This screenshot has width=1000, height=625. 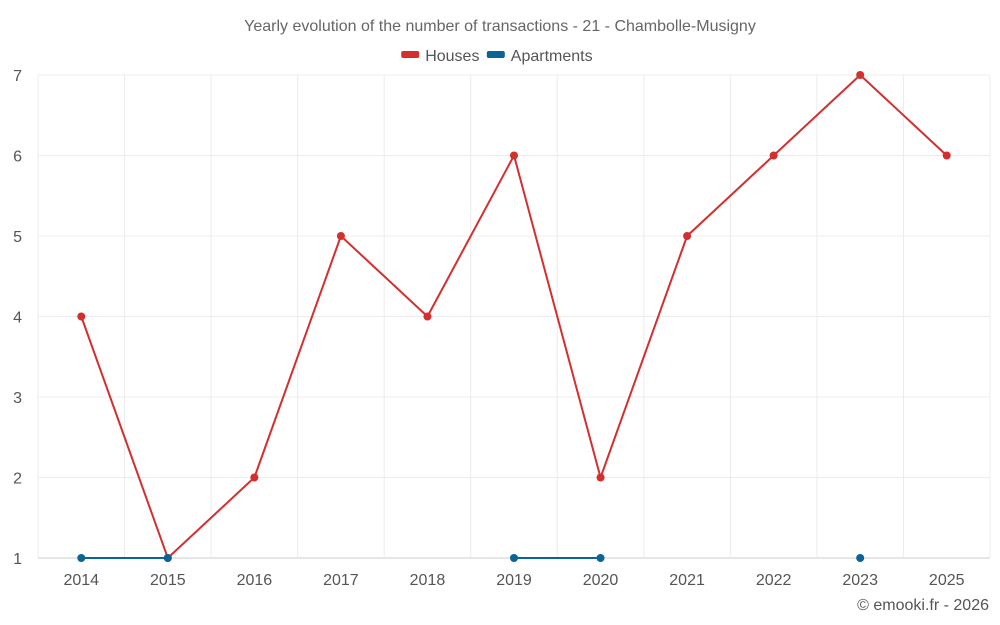 I want to click on legend: Houses Apartments, so click(x=497, y=56).